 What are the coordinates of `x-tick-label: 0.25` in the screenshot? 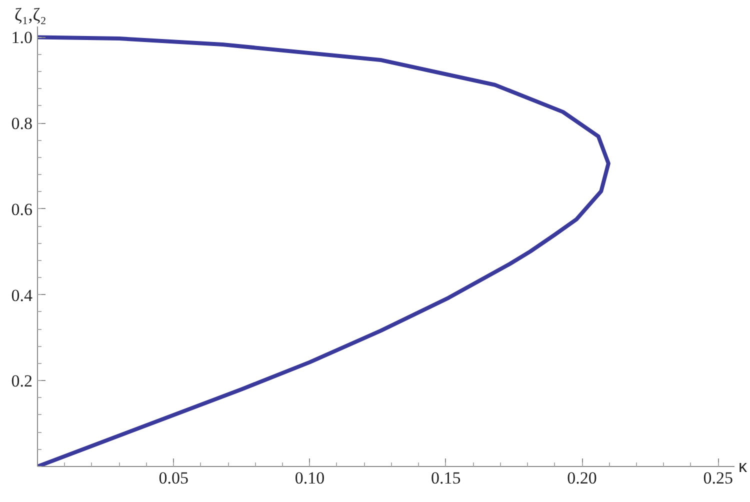 It's located at (718, 478).